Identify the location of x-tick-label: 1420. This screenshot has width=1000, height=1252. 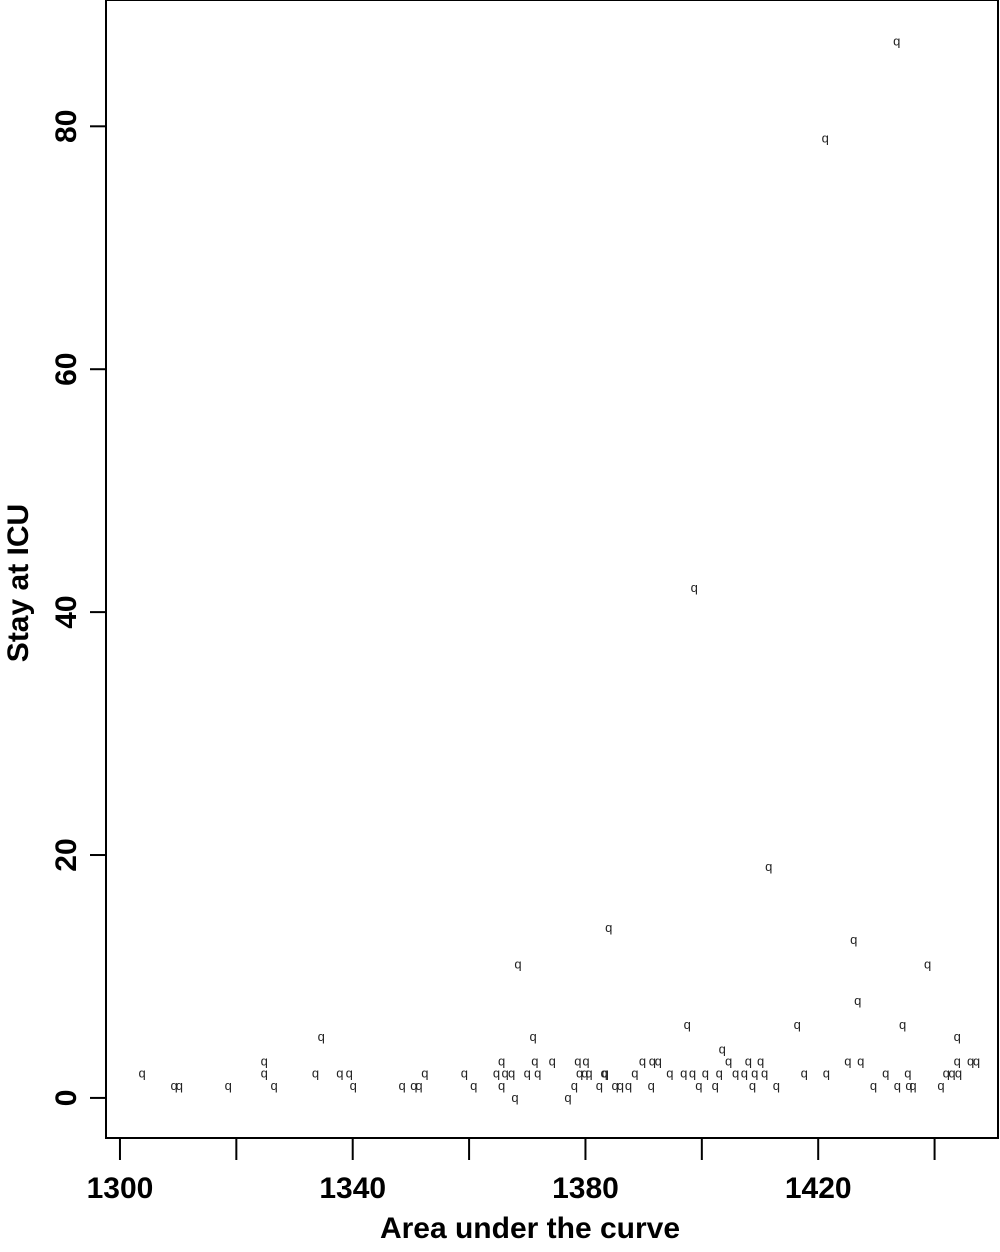
(818, 1188).